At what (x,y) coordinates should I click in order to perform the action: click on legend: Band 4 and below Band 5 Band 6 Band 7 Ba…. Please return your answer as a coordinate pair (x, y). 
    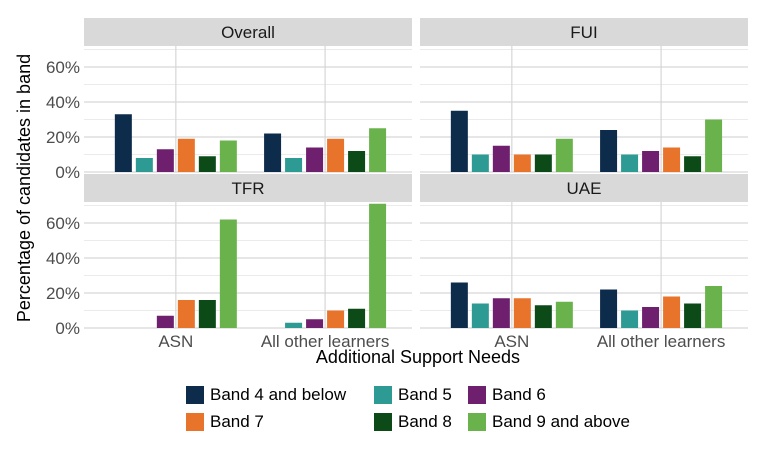
    Looking at the image, I should click on (426, 411).